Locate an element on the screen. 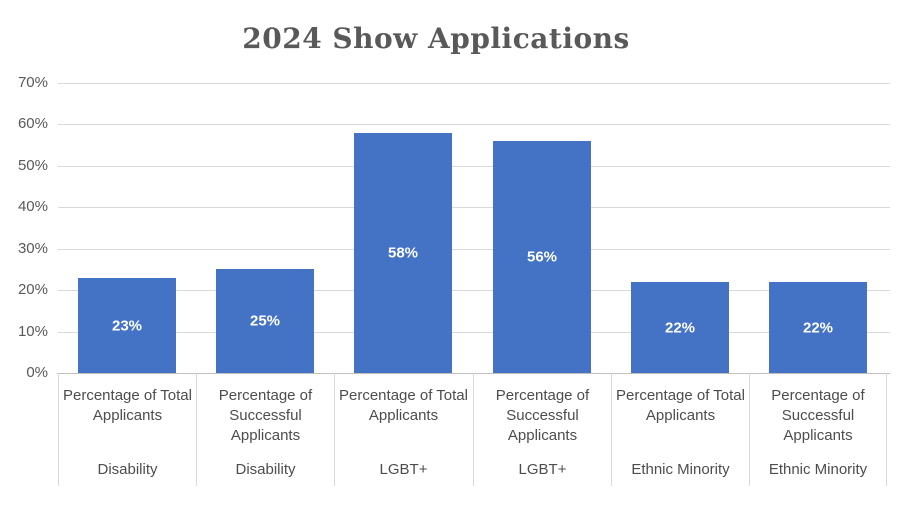  bar-data-label: 23% is located at coordinates (127, 325).